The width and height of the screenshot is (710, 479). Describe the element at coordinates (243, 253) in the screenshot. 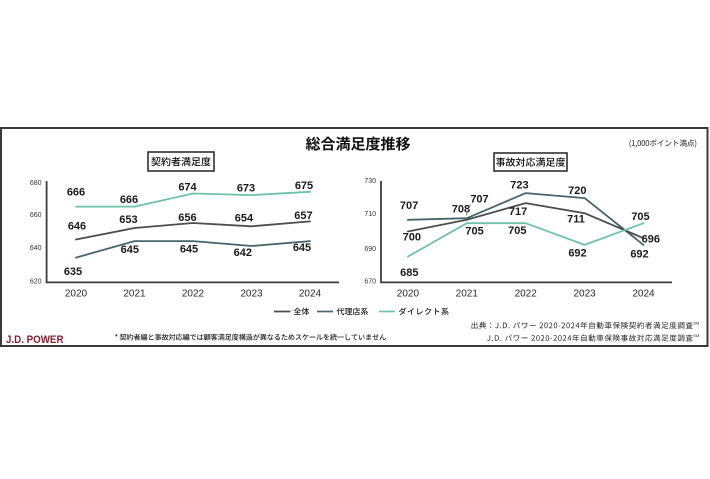

I see `svg-text: 642` at that location.